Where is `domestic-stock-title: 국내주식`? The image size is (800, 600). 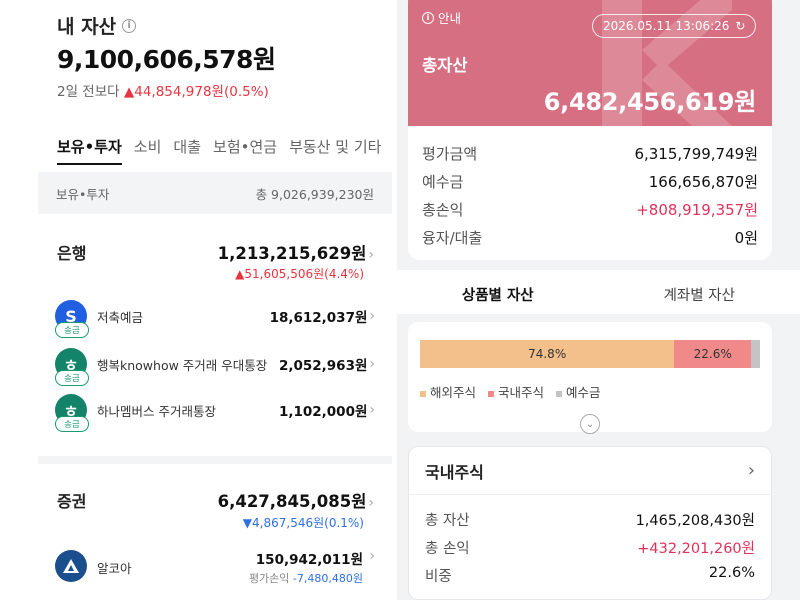
domestic-stock-title: 국내주식 is located at coordinates (454, 472).